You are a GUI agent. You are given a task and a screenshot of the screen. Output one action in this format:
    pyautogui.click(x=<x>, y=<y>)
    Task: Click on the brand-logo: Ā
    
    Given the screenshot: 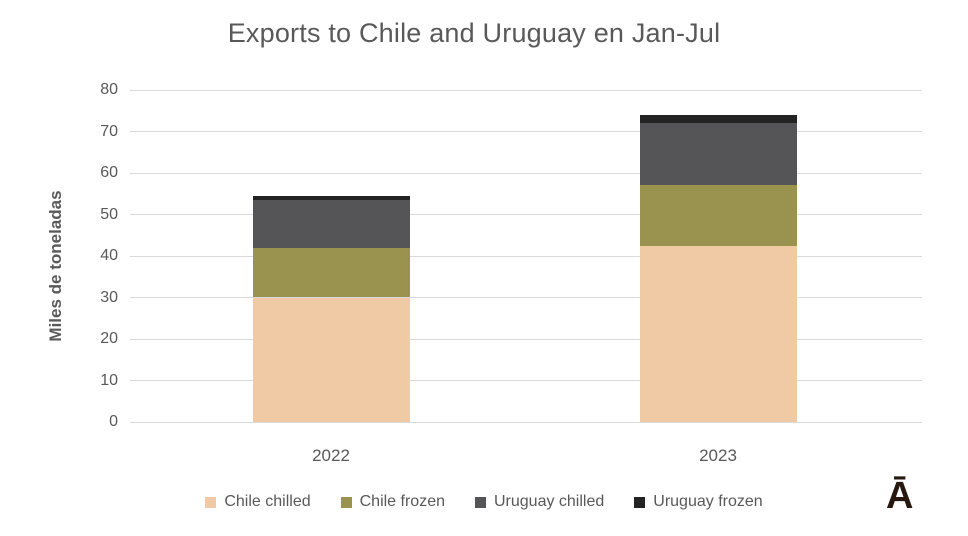 What is the action you would take?
    pyautogui.click(x=900, y=496)
    